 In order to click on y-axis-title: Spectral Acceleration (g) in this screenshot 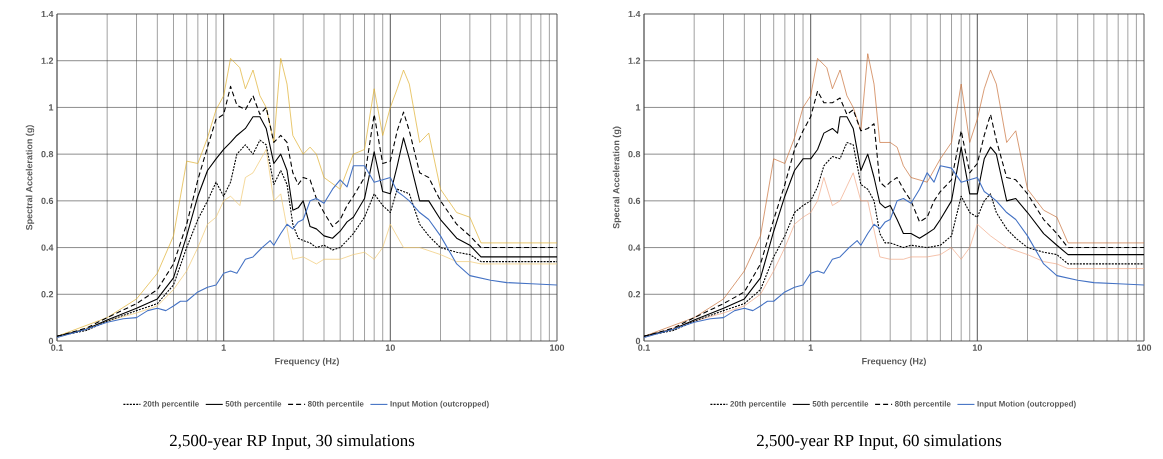, I will do `click(30, 178)`.